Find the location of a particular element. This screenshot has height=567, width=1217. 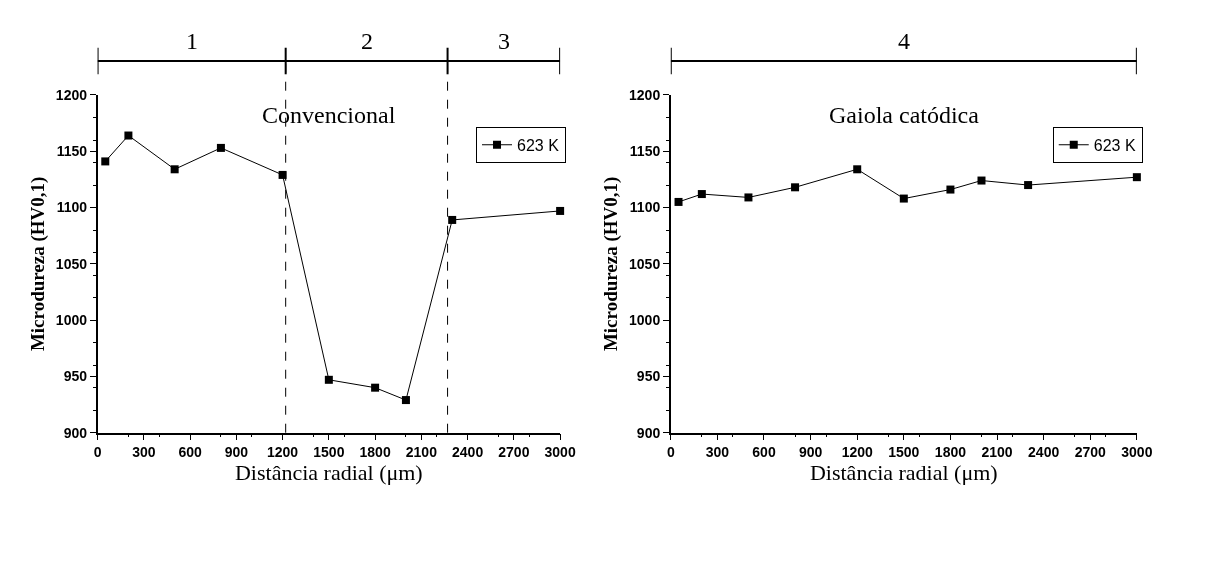

chart-title: Convencional is located at coordinates (329, 115).